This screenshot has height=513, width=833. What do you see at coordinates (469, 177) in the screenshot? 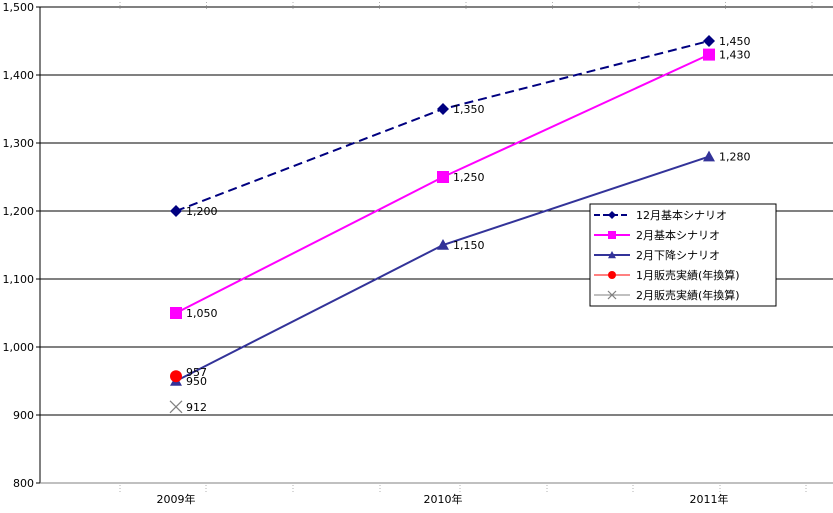
I see `data-label: 1,250` at bounding box center [469, 177].